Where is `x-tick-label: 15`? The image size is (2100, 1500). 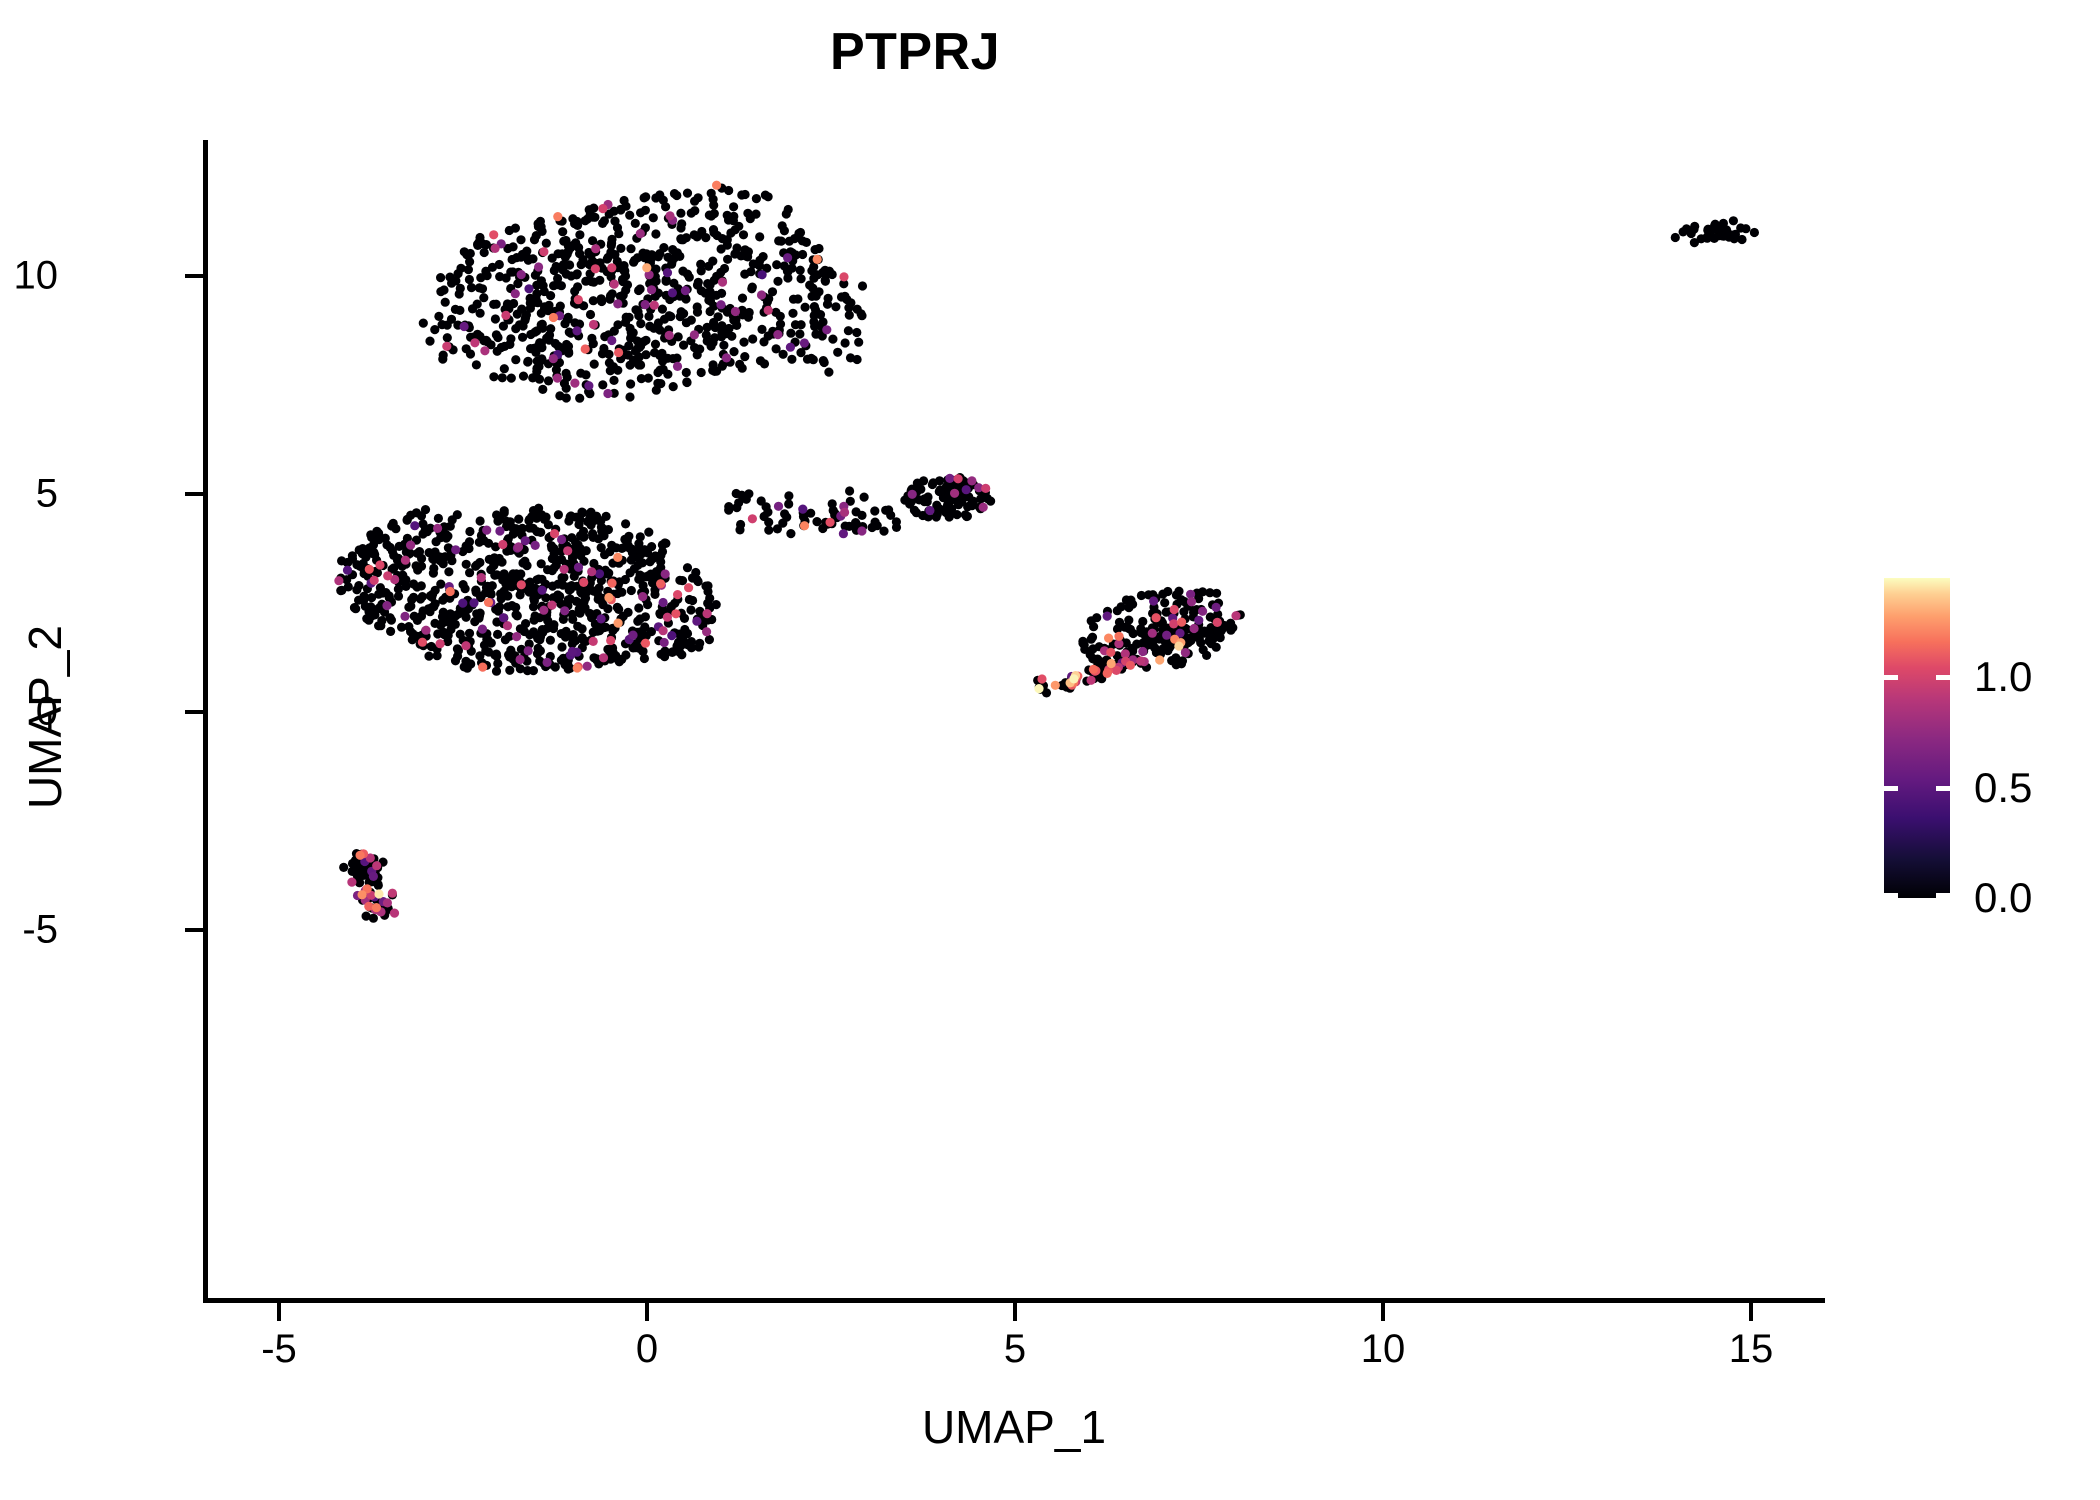
x-tick-label: 15 is located at coordinates (1751, 1349).